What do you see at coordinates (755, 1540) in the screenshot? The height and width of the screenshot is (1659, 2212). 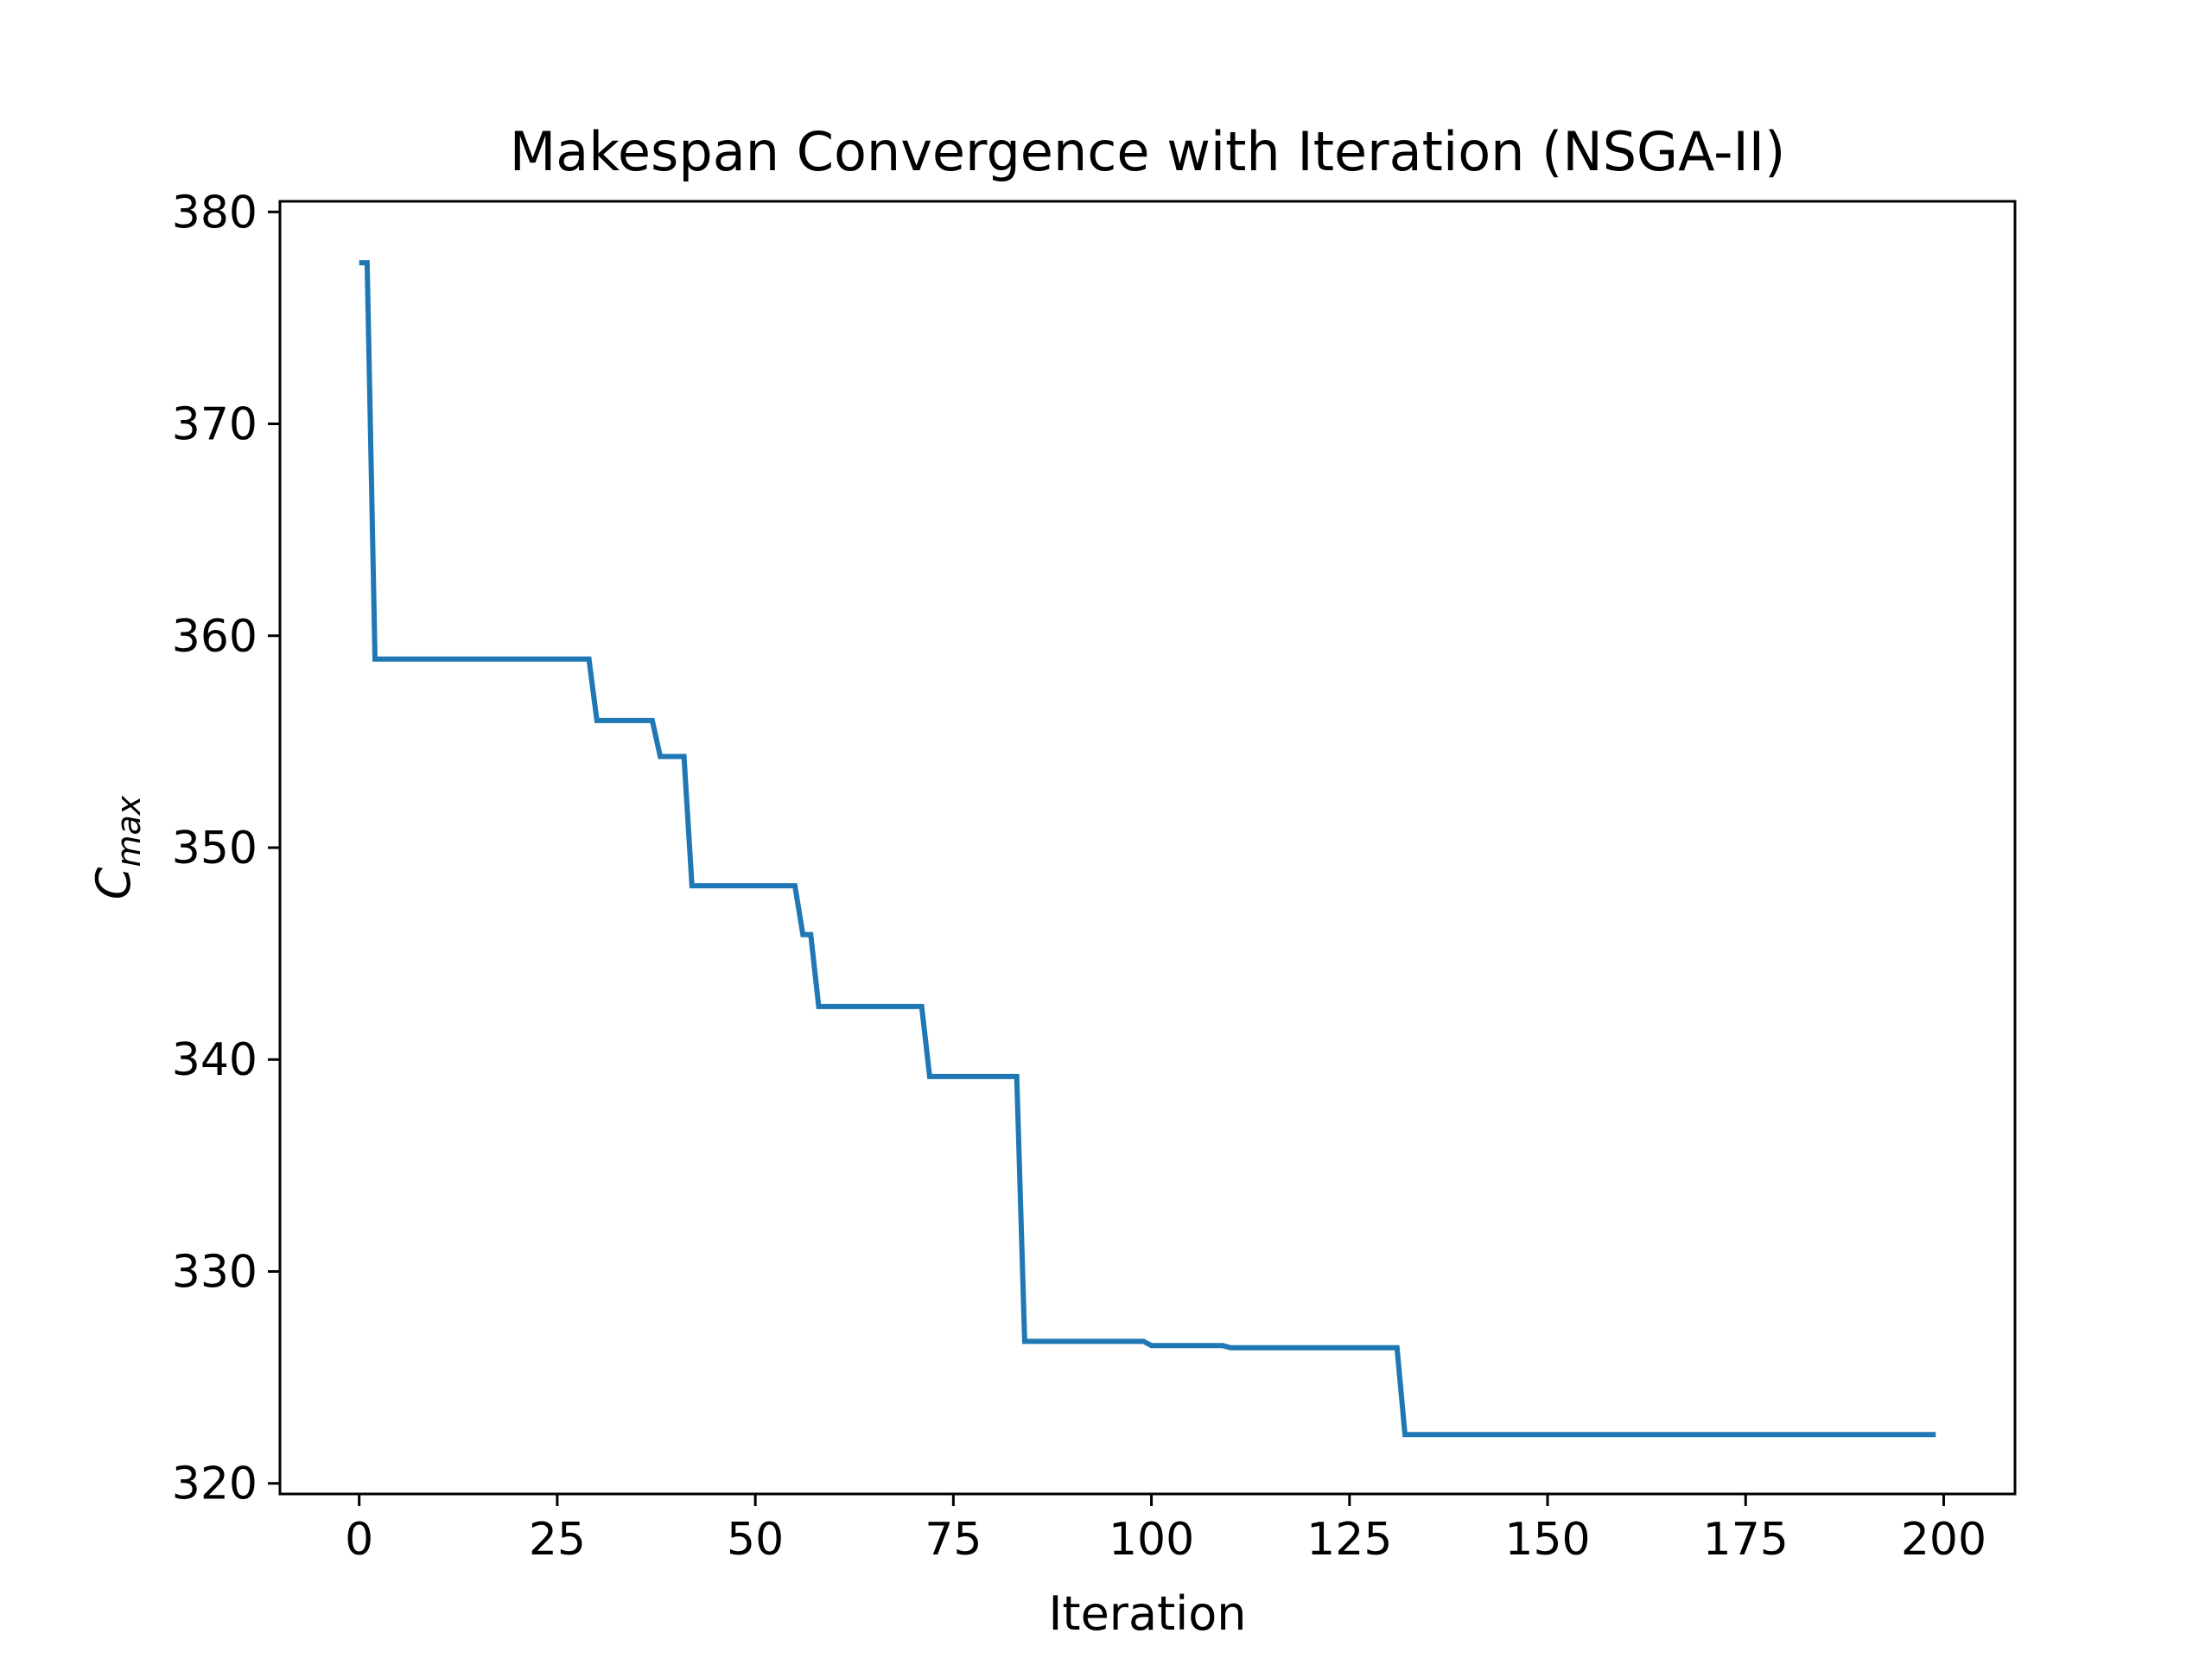 I see `x-tick-label: 50` at bounding box center [755, 1540].